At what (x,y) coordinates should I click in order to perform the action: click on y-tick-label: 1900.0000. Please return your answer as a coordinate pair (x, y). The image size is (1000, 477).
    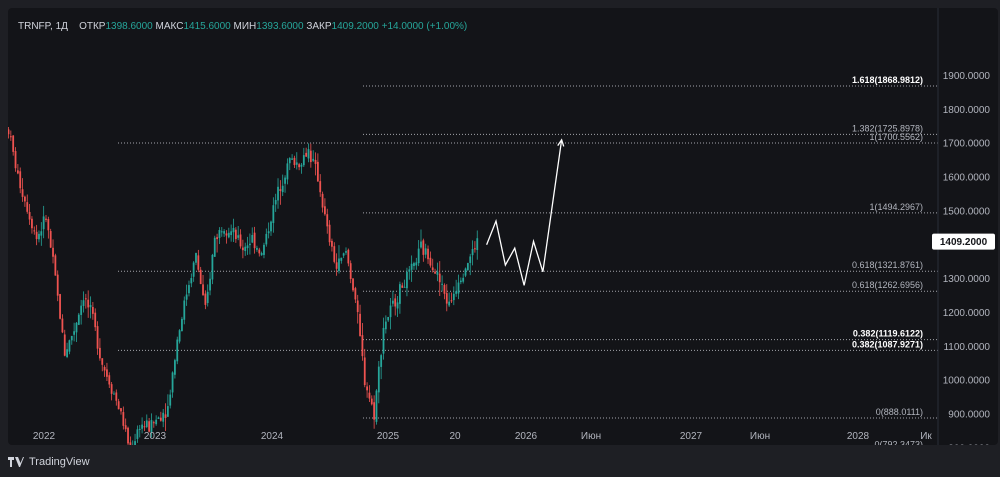
    Looking at the image, I should click on (967, 76).